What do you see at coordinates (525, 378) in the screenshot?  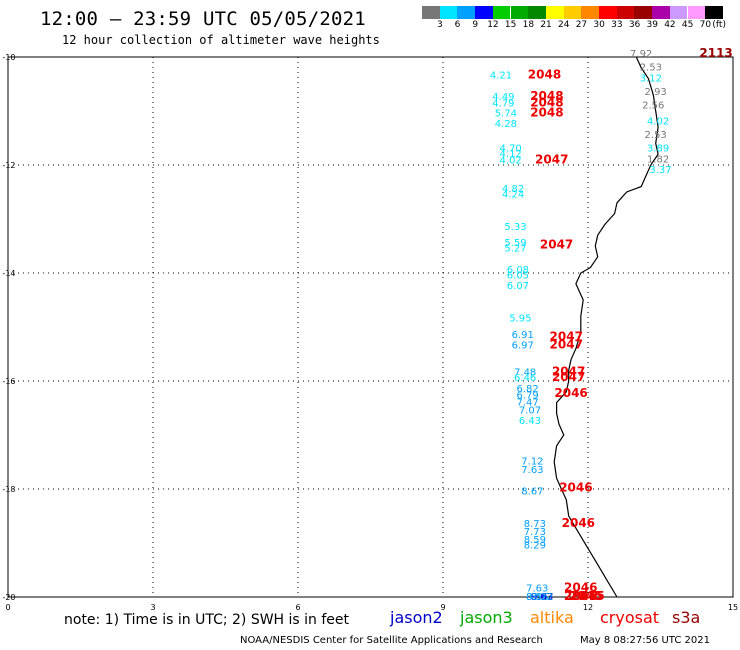 I see `wave-height-label: 6.46` at bounding box center [525, 378].